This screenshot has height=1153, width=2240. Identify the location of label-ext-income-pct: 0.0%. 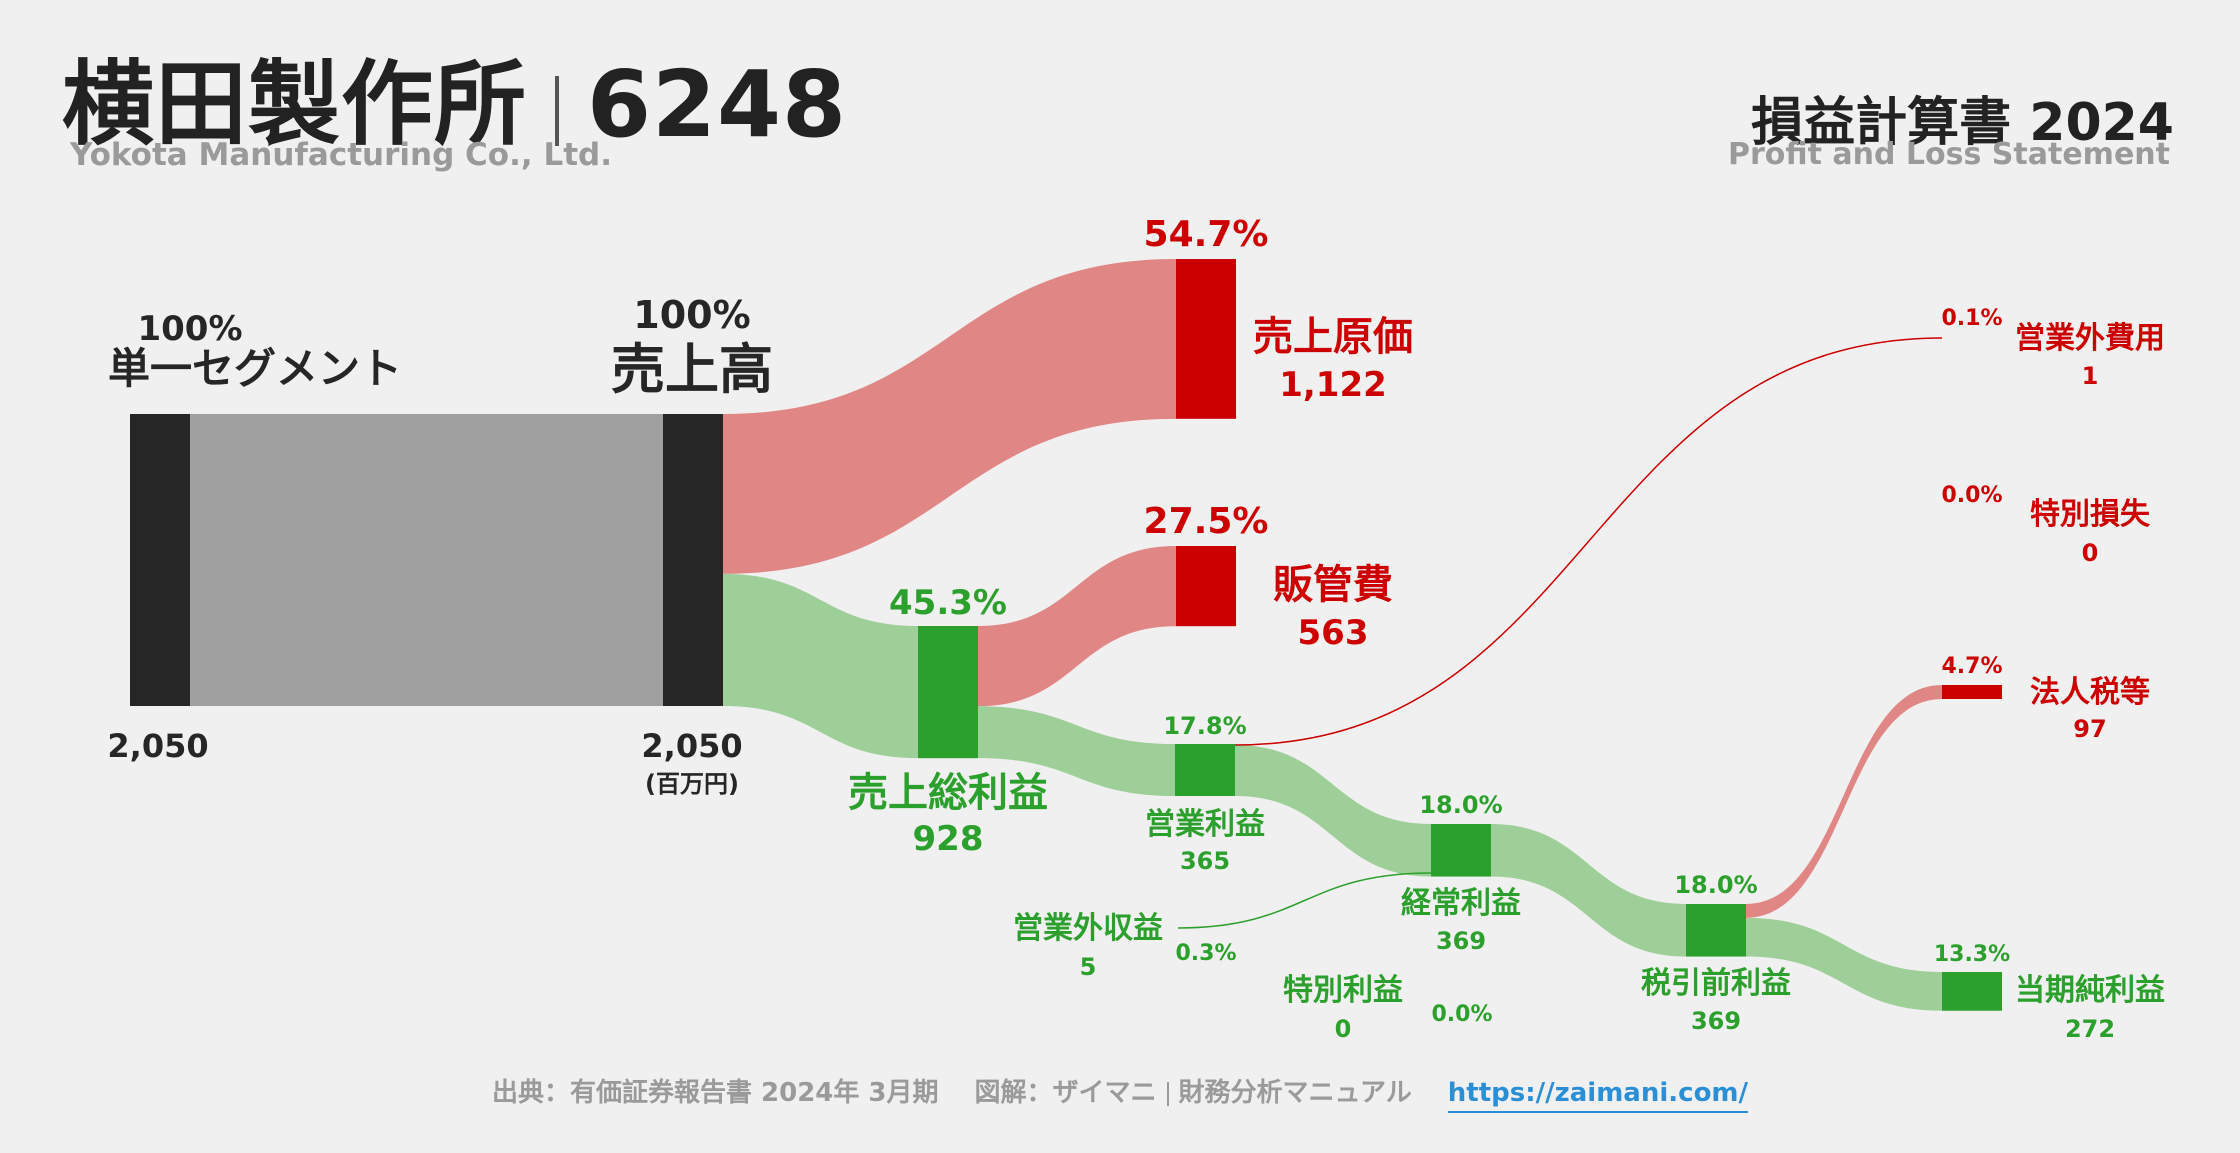
(1461, 1014).